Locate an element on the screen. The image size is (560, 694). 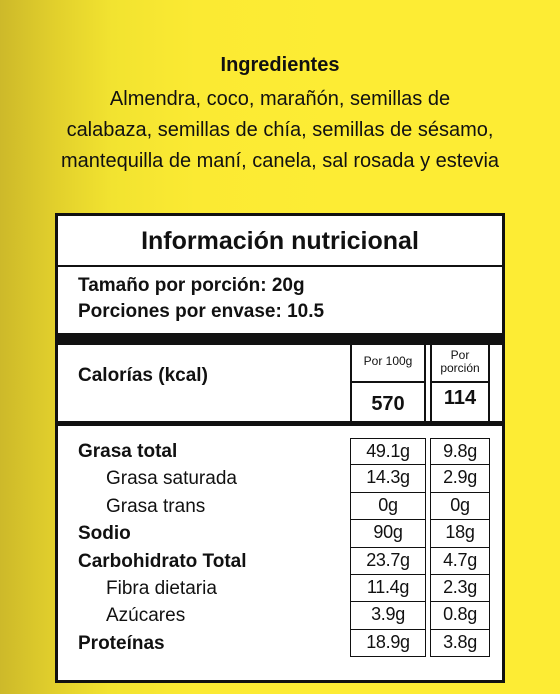
ingredients-line: Almendra, coco, marañón, semillas de is located at coordinates (280, 99).